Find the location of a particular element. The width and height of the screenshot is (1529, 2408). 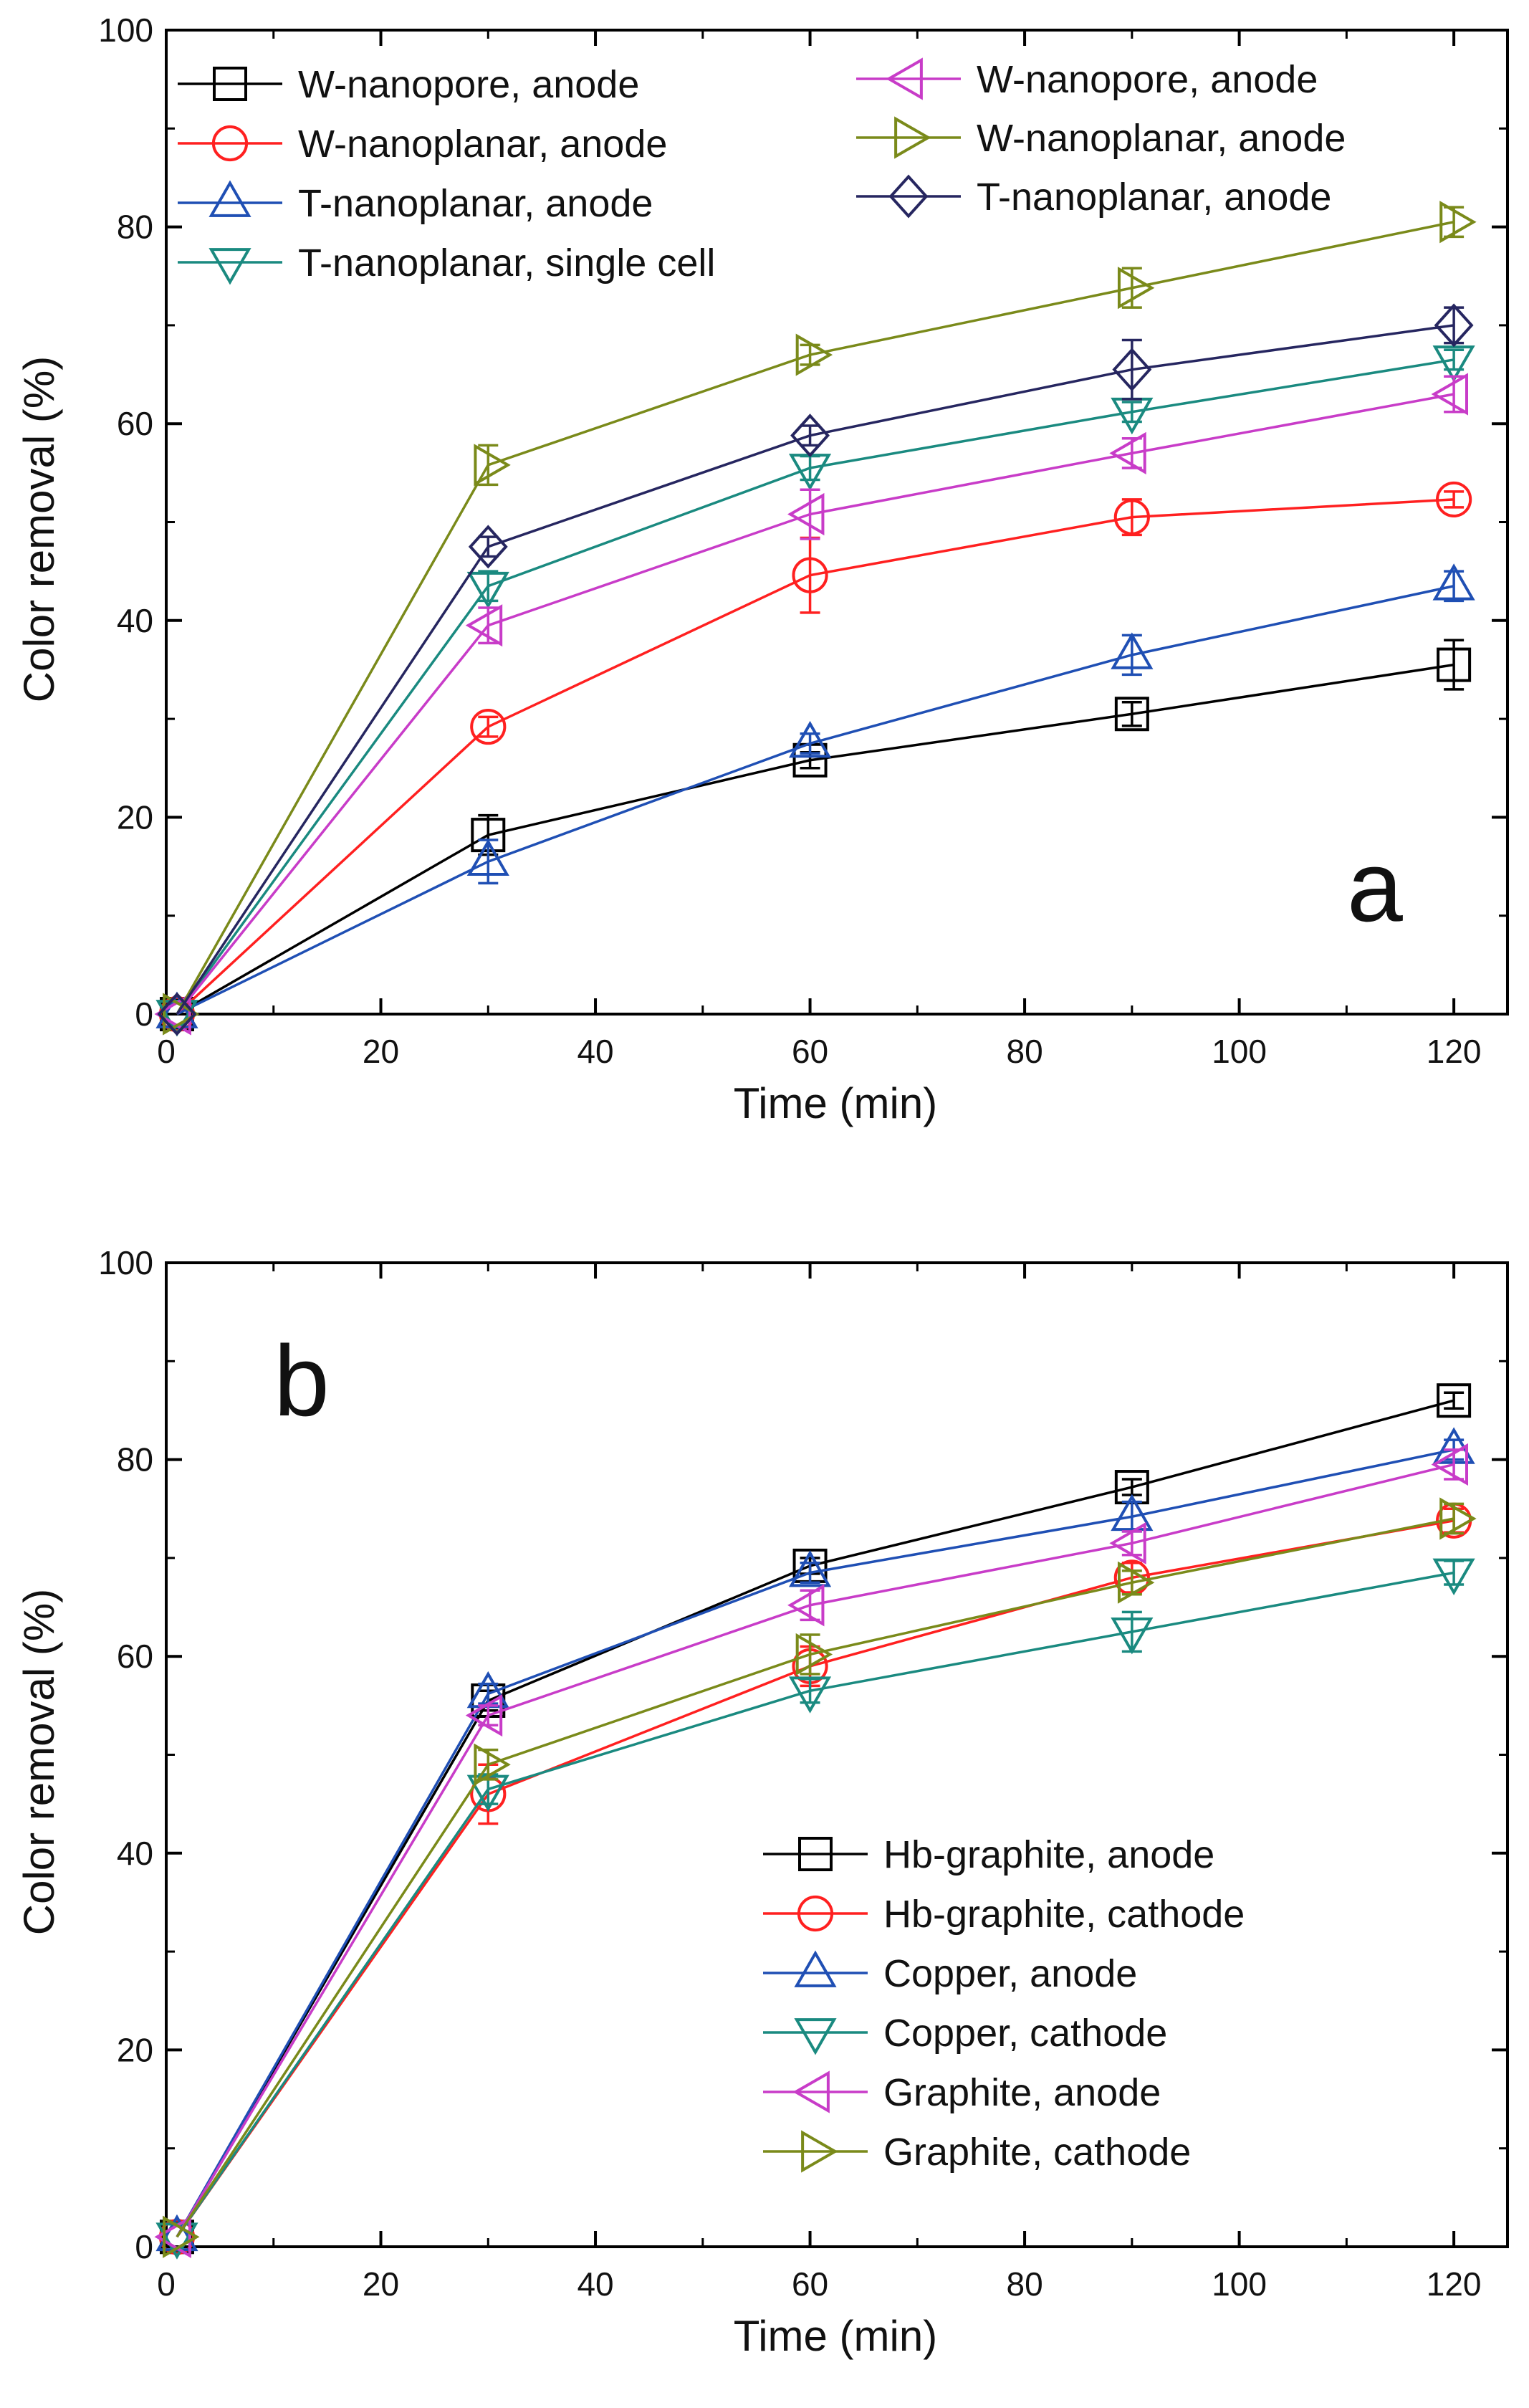

legend-label: T-nanoplanar, single cell is located at coordinates (506, 263).